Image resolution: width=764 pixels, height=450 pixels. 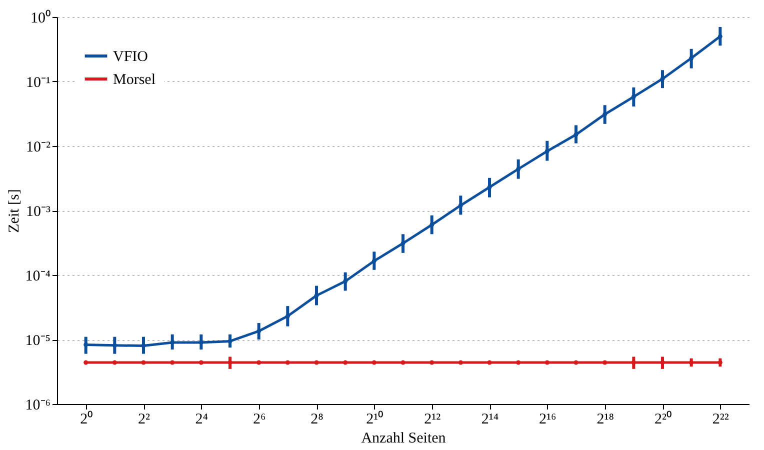 I want to click on y-tick-label: 10⁰, so click(x=40, y=18).